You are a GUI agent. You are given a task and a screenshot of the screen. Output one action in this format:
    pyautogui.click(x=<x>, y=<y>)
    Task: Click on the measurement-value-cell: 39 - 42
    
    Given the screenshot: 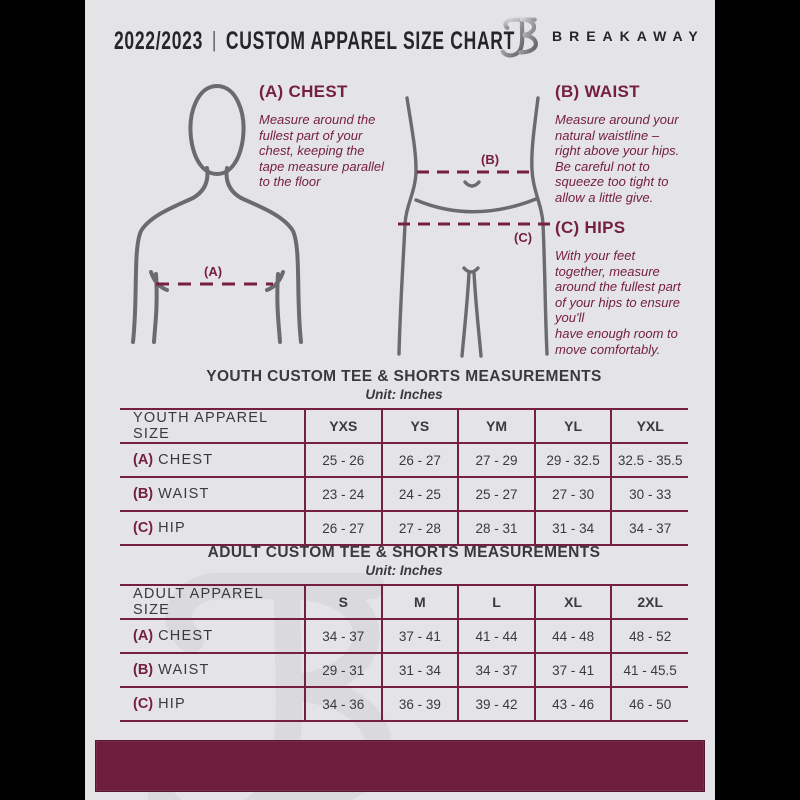 What is the action you would take?
    pyautogui.click(x=496, y=704)
    